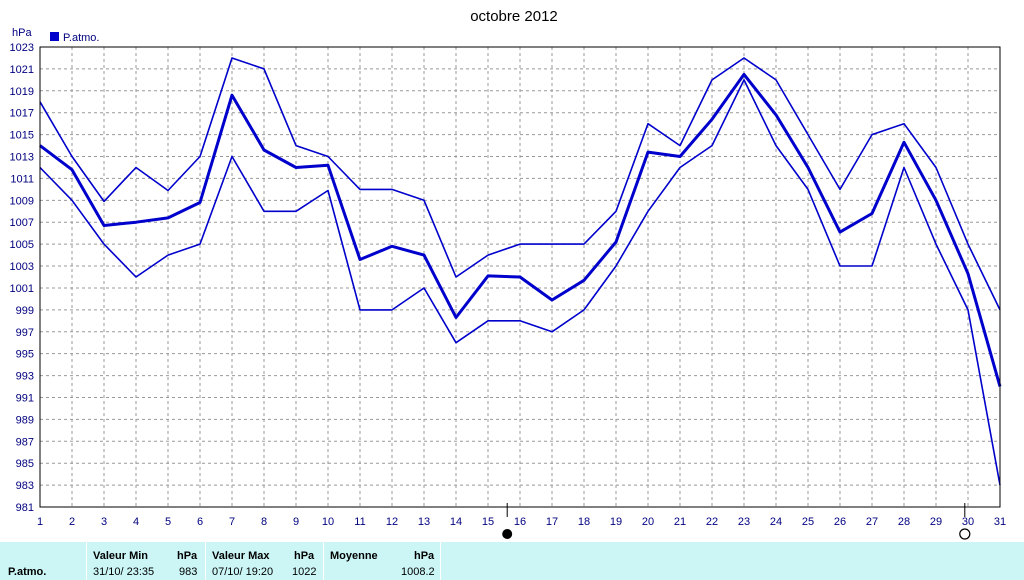 The image size is (1024, 580). What do you see at coordinates (22, 33) in the screenshot?
I see `y-axis-label: hPa` at bounding box center [22, 33].